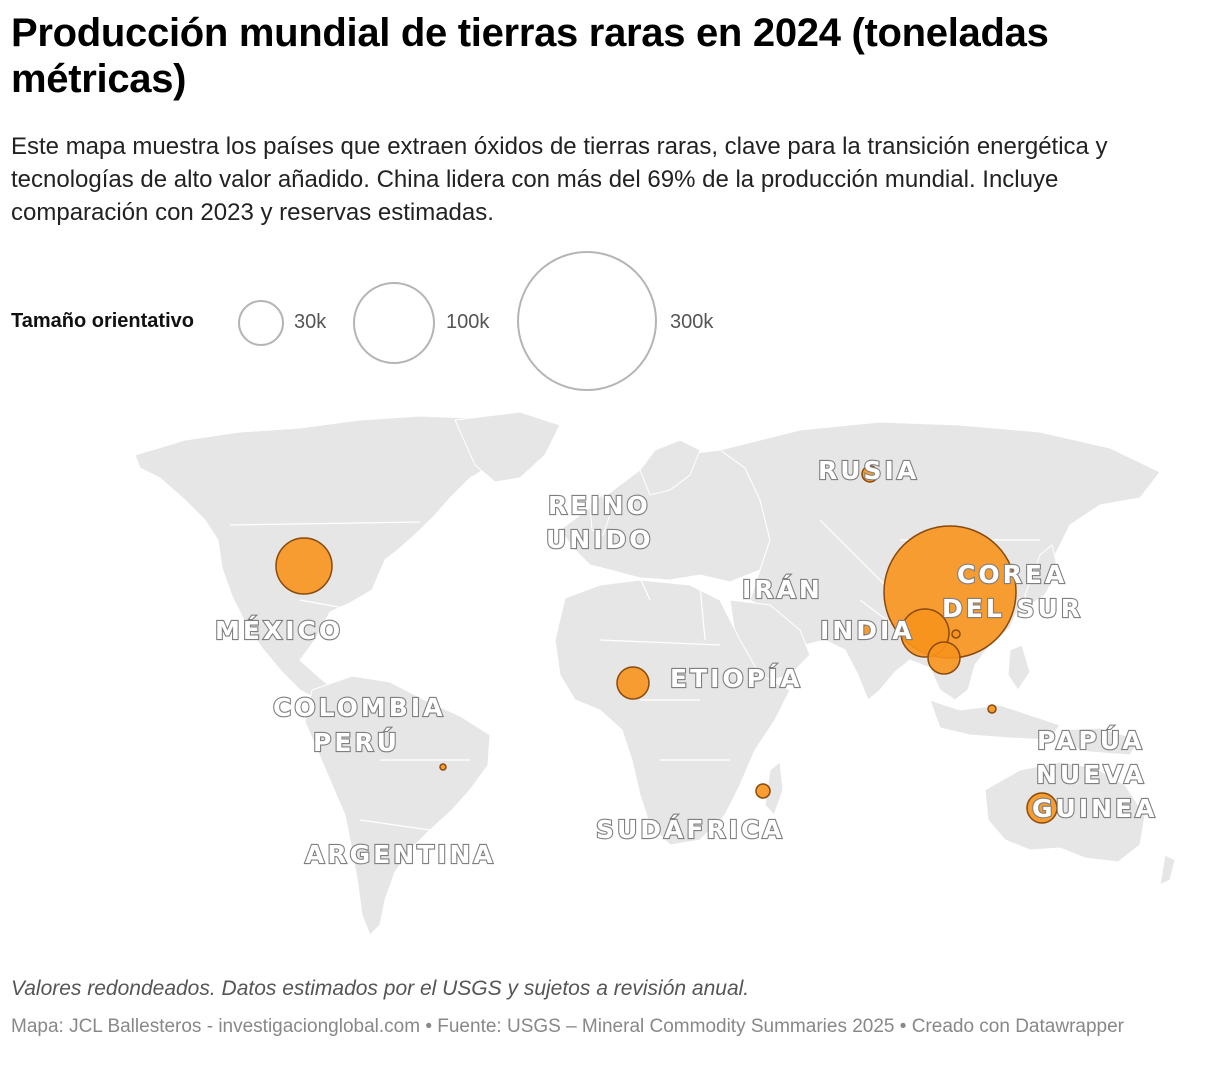 The height and width of the screenshot is (1076, 1220). I want to click on label-sudafrica: SUDÁFRICA, so click(690, 829).